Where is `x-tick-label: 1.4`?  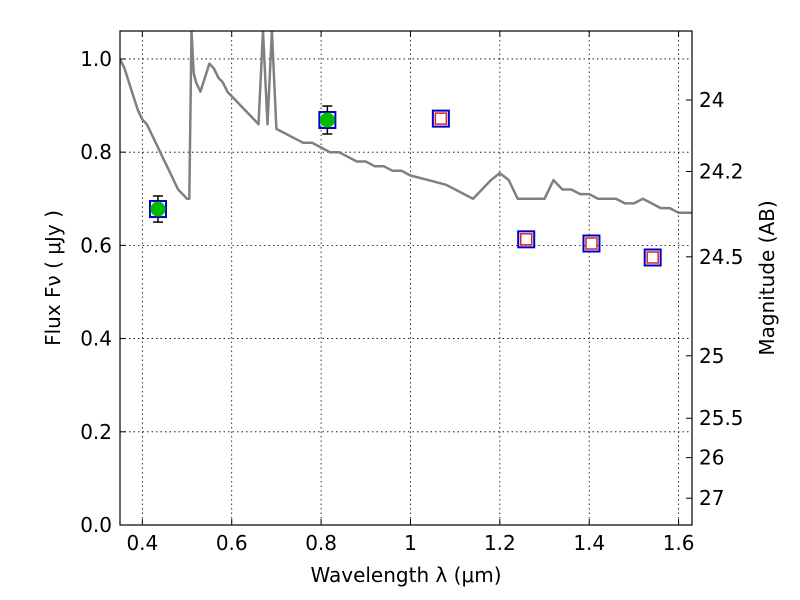 x-tick-label: 1.4 is located at coordinates (589, 543).